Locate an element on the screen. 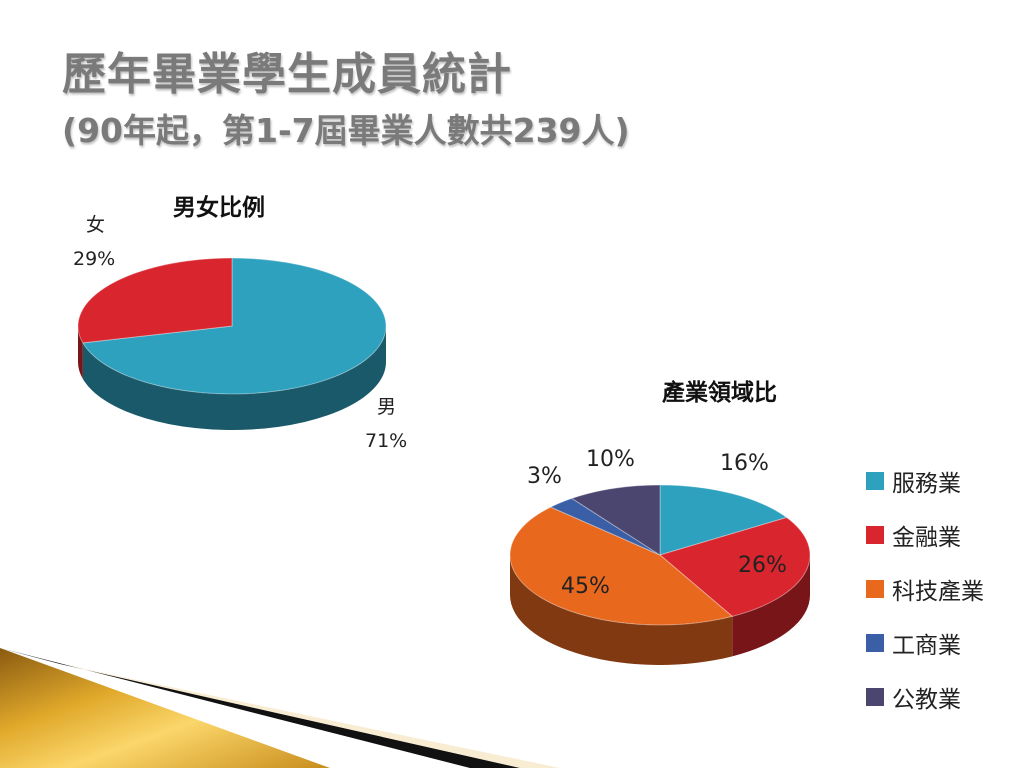 This screenshot has width=1024, height=768. industry-value-commerce: 3% is located at coordinates (544, 476).